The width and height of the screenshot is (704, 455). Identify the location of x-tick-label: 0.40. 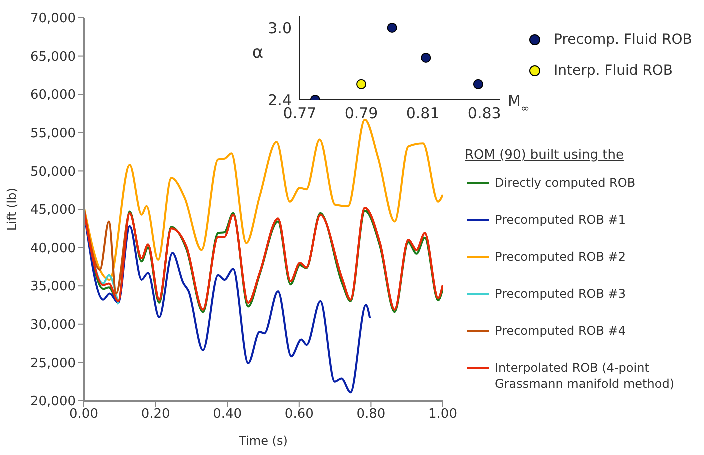
(227, 414).